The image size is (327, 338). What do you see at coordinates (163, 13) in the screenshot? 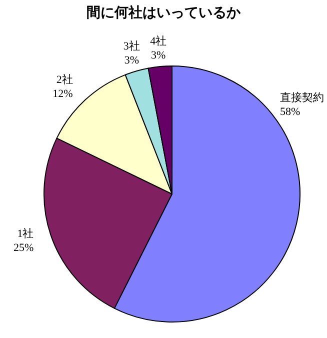
I see `title: 間に何社はいっているか` at bounding box center [163, 13].